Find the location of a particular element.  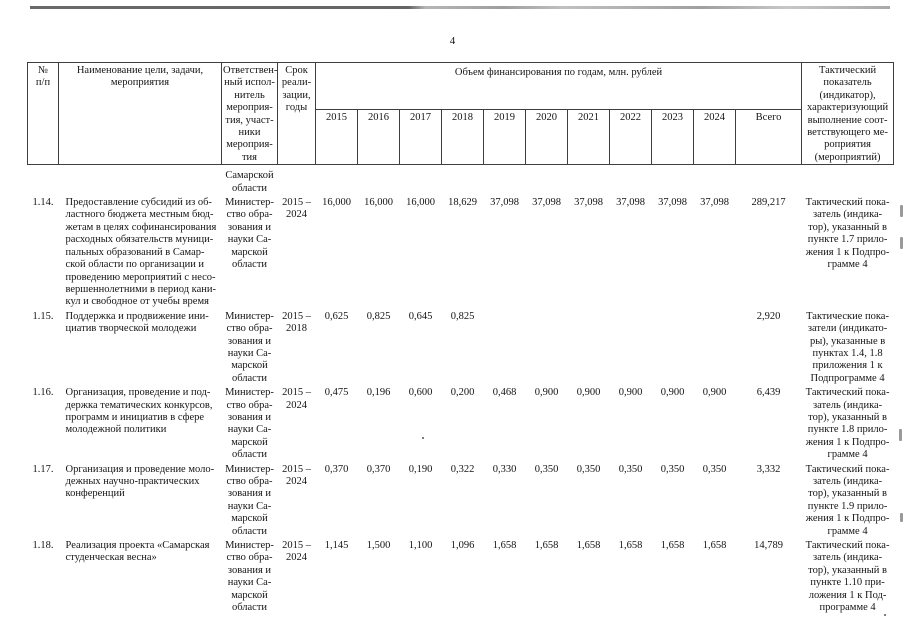

funding-2022: 0,350 is located at coordinates (630, 469).